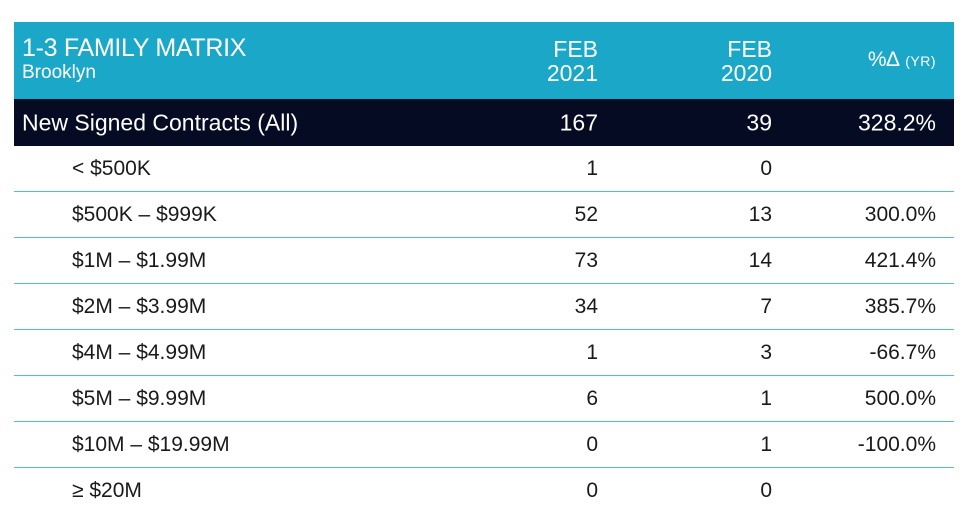  Describe the element at coordinates (144, 214) in the screenshot. I see `row-label: $500K – $999K` at that location.